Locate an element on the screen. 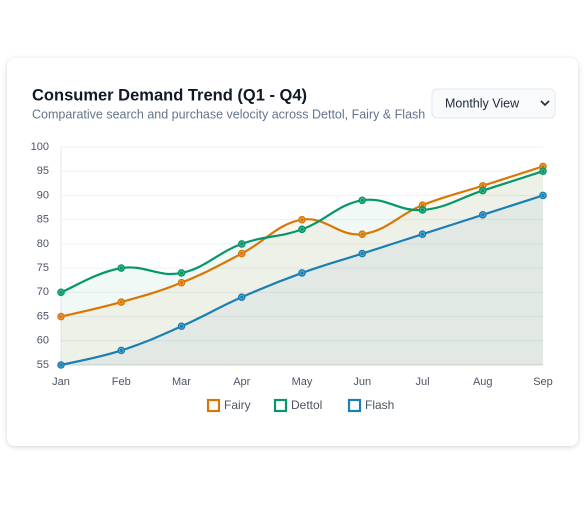 Image resolution: width=585 pixels, height=505 pixels. x-tick-label: Mar is located at coordinates (181, 382).